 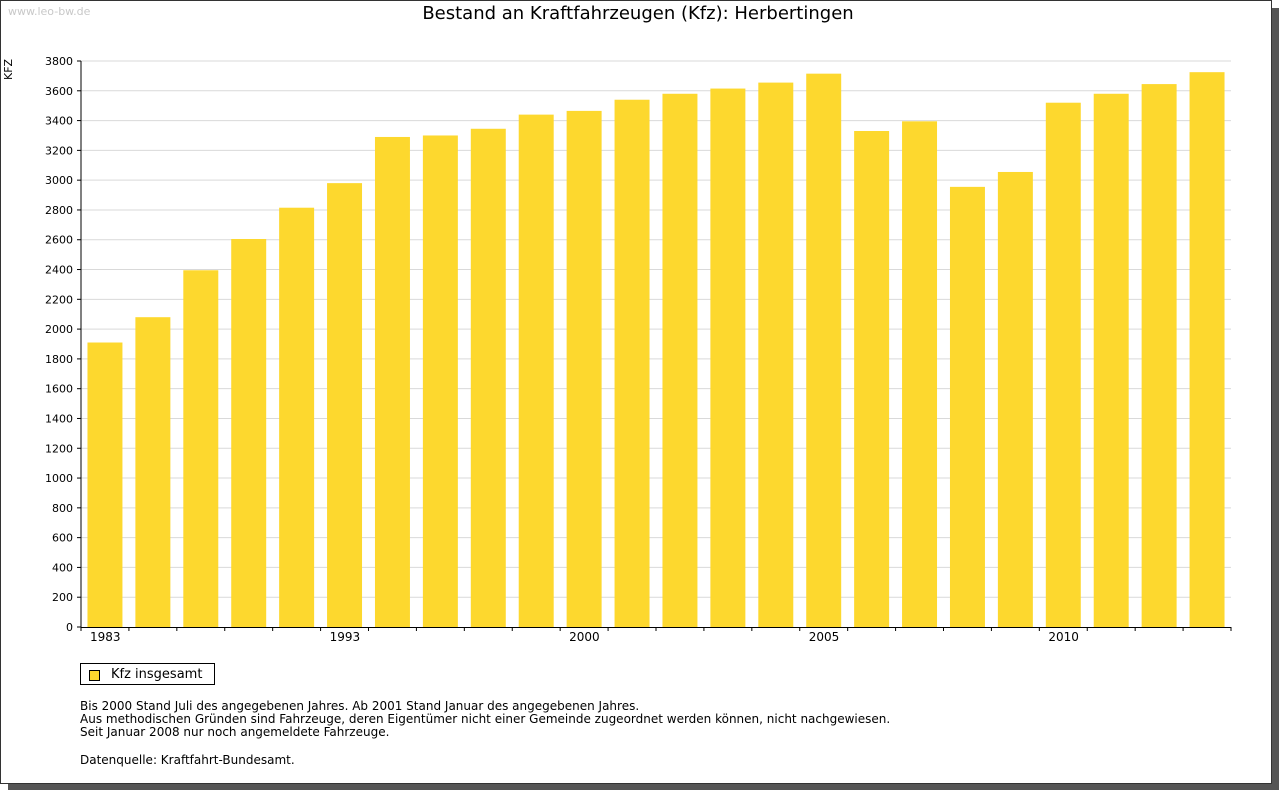 What do you see at coordinates (59, 240) in the screenshot?
I see `y-tick-label: 2600` at bounding box center [59, 240].